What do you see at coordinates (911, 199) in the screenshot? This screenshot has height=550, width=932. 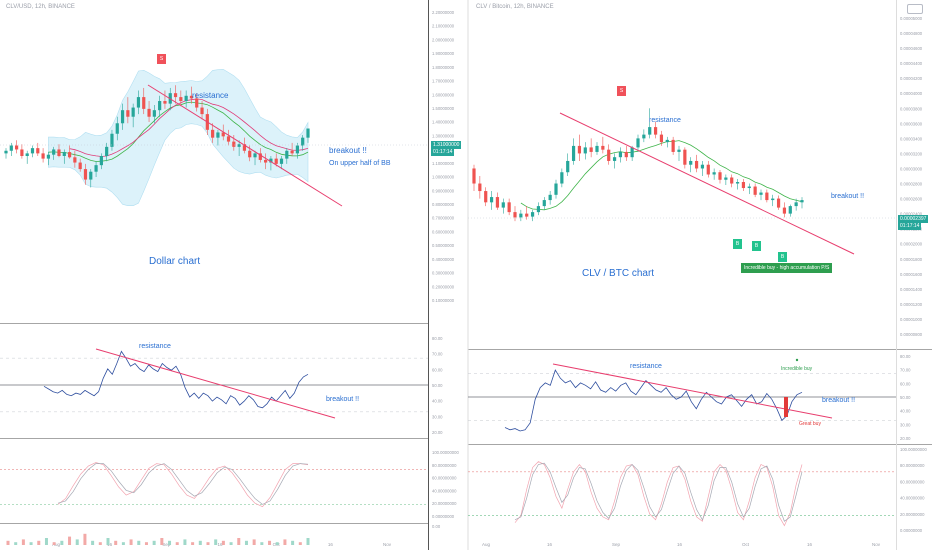 I see `right-price-axis-label: 0.00002600` at bounding box center [911, 199].